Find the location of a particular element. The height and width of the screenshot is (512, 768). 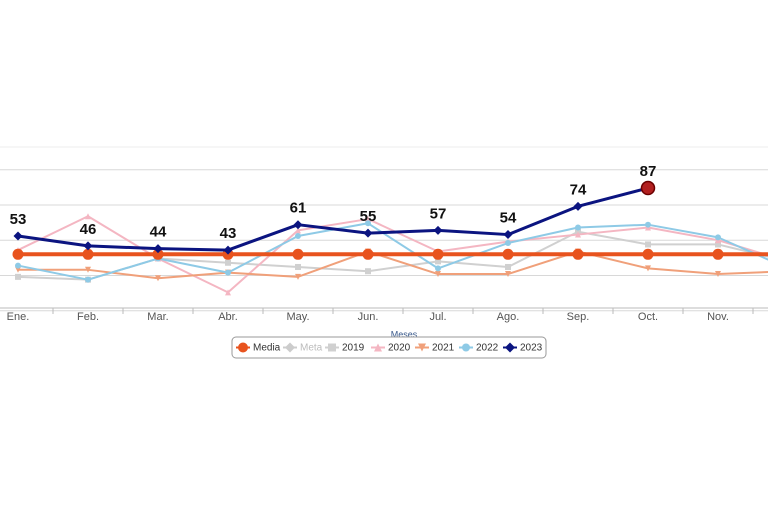

x-tick-label: May. is located at coordinates (297, 317).